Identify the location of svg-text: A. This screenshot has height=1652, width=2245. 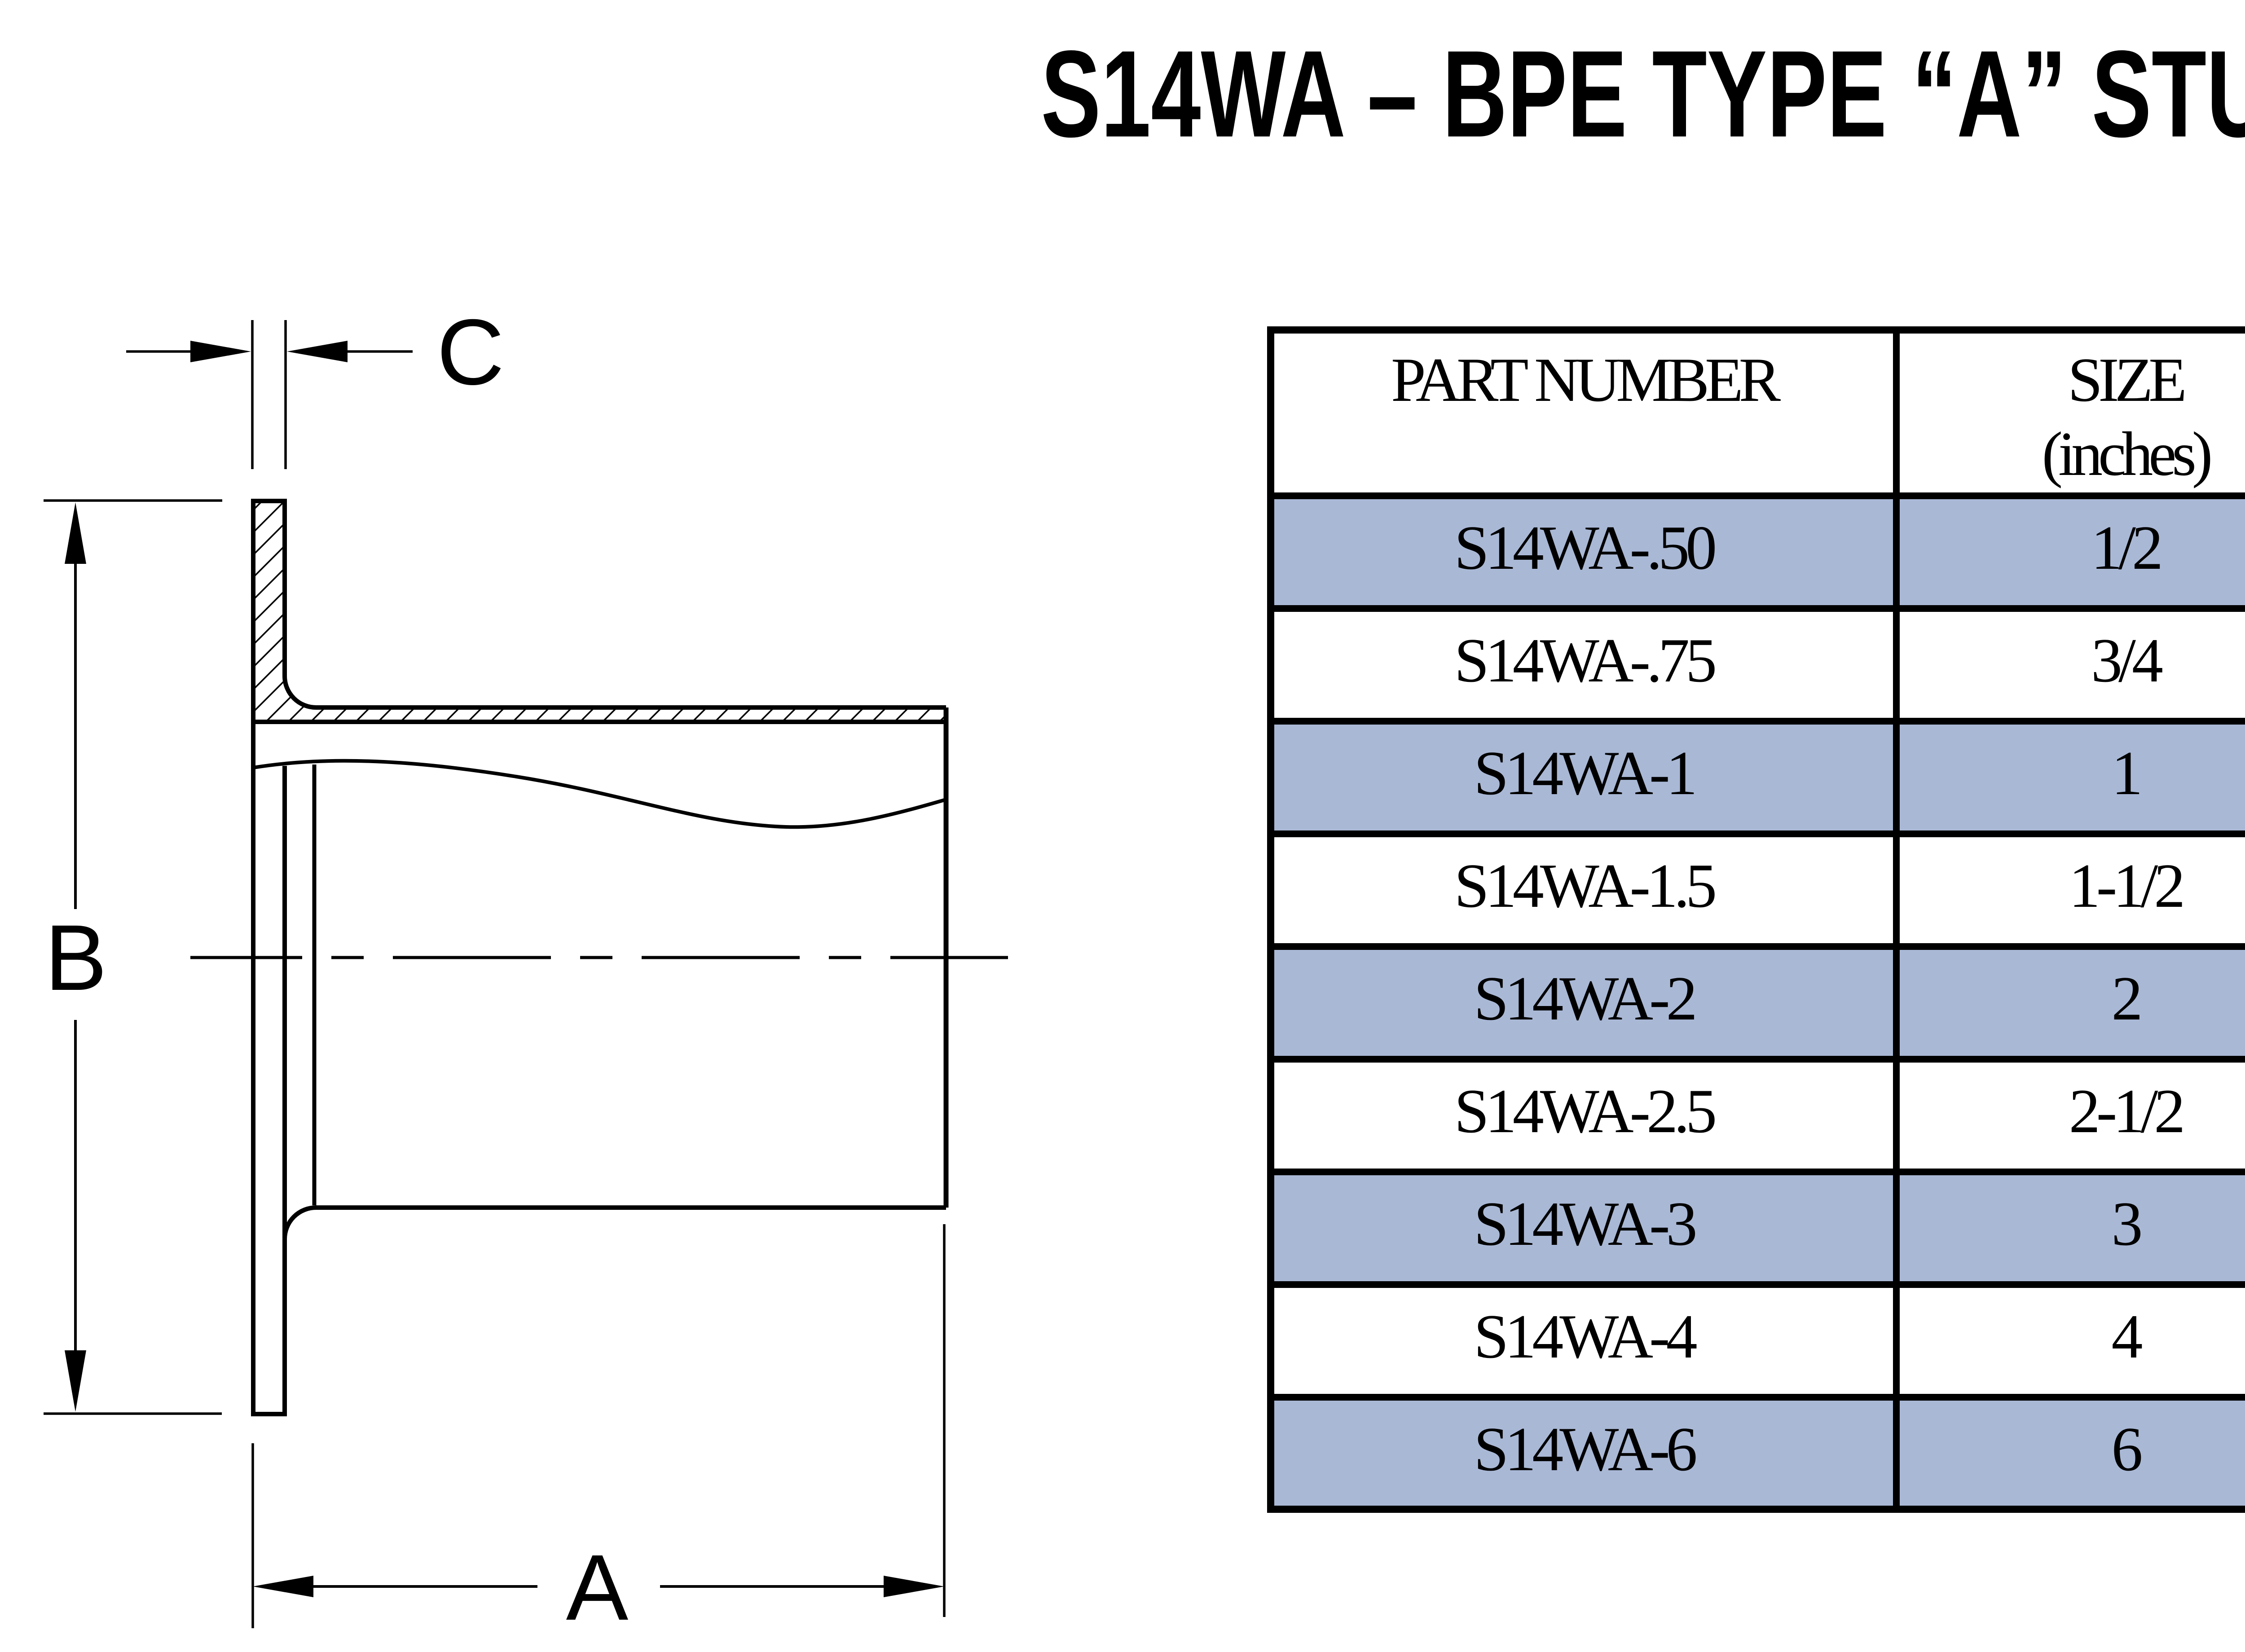
(597, 1588).